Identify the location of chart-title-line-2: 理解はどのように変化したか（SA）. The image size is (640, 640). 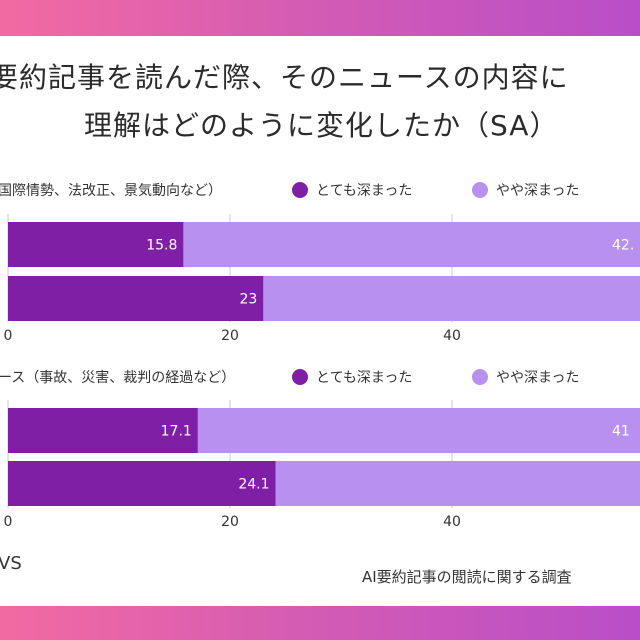
(321, 125).